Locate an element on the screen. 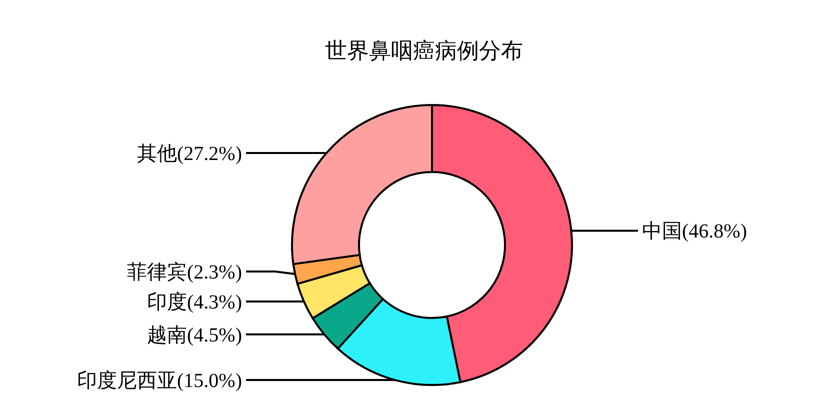 The image size is (832, 420). slice-label: 菲律宾(2.3%) is located at coordinates (184, 273).